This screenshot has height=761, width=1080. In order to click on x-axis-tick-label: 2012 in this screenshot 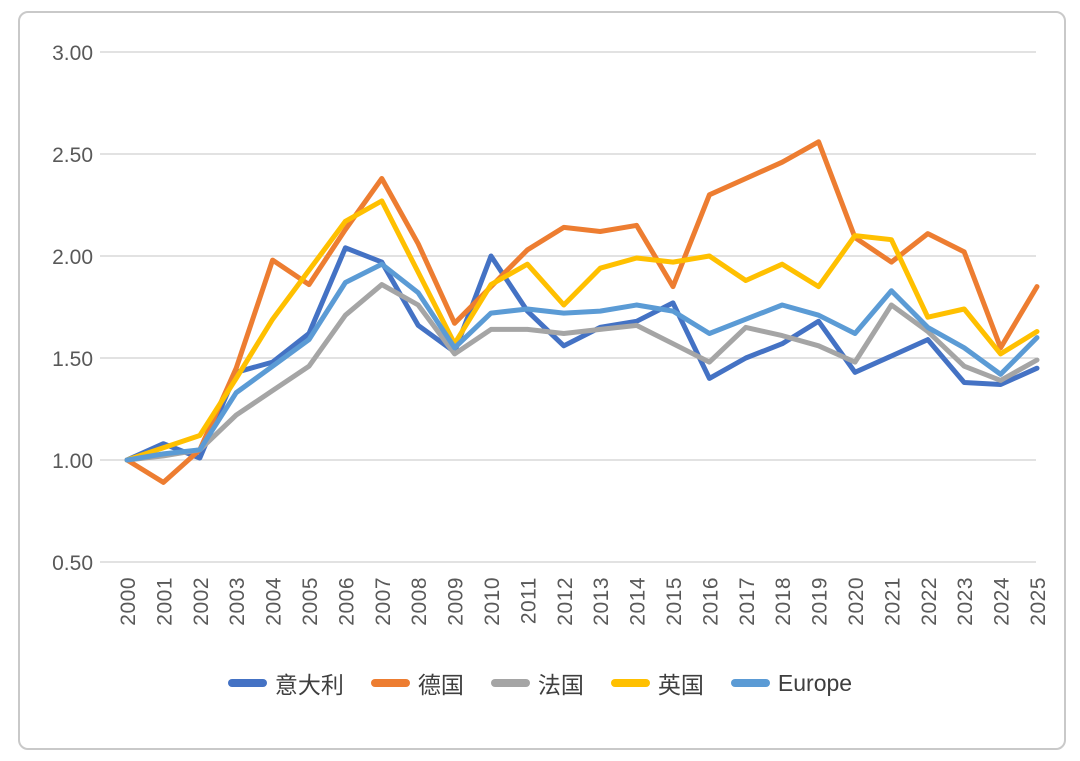, I will do `click(565, 601)`.